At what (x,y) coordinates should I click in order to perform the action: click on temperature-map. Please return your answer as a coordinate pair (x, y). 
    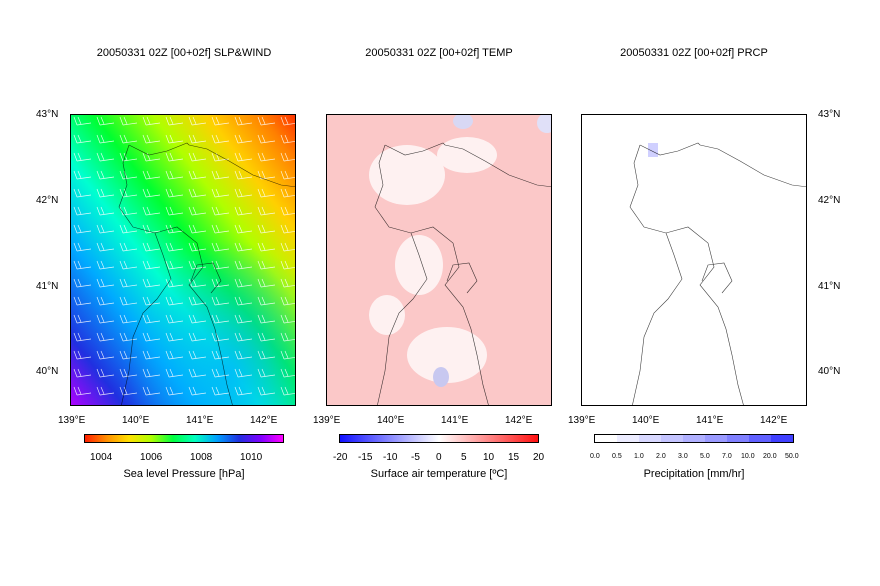
    Looking at the image, I should click on (439, 260).